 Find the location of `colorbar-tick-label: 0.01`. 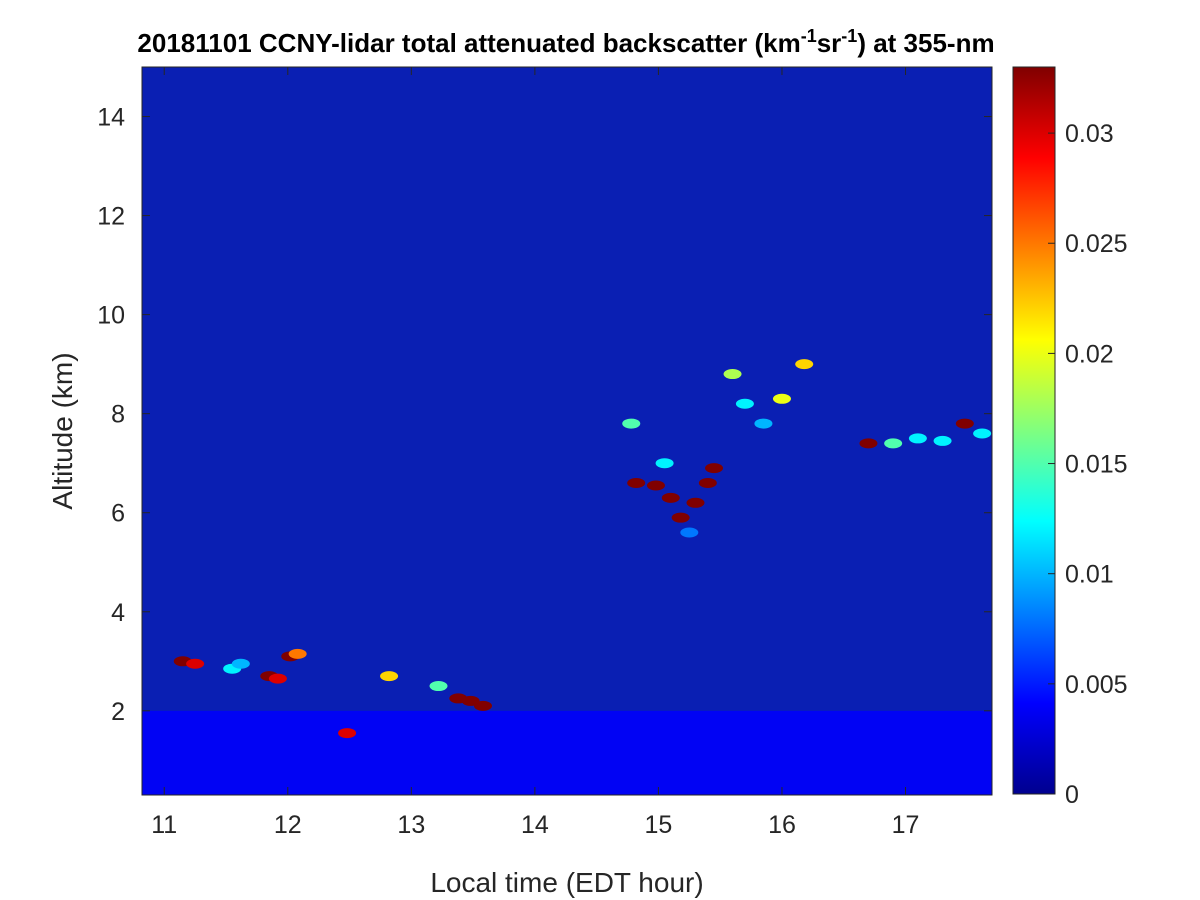

colorbar-tick-label: 0.01 is located at coordinates (1089, 575).